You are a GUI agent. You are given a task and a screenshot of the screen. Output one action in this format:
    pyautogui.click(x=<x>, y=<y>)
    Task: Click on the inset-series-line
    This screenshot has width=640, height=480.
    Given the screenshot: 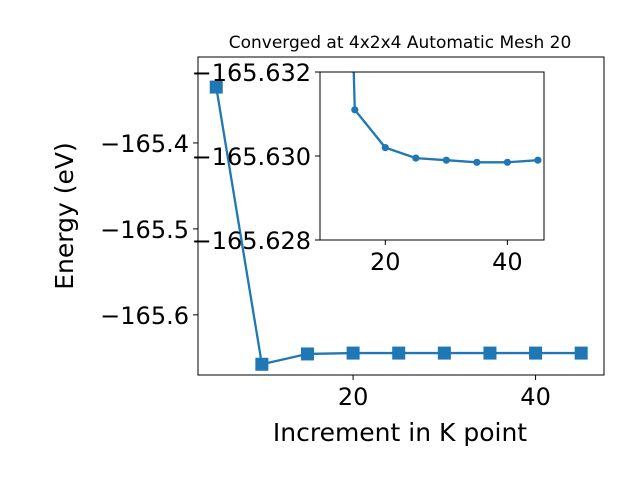 What is the action you would take?
    pyautogui.click(x=445, y=118)
    